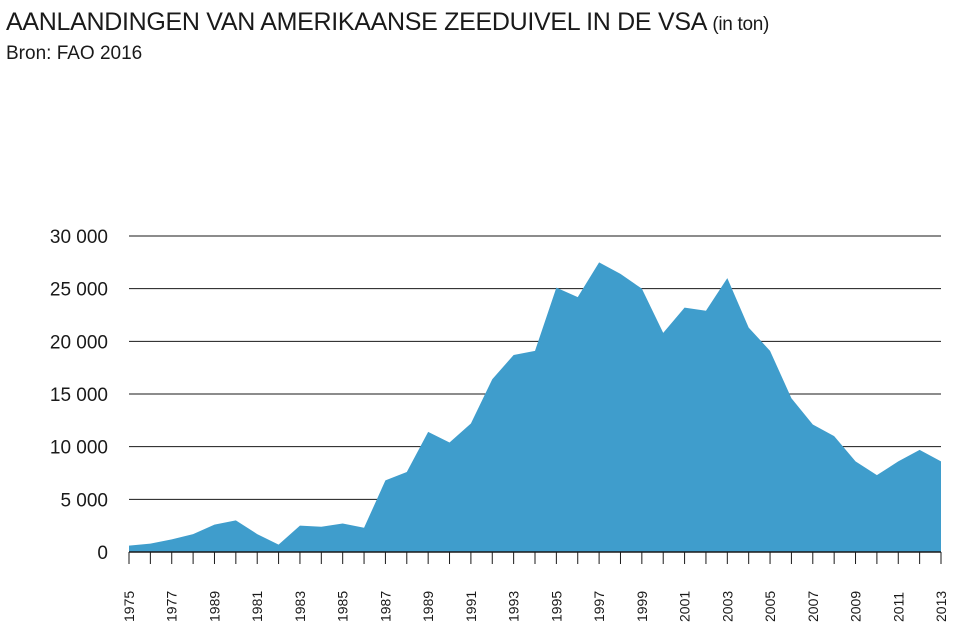 Image resolution: width=962 pixels, height=634 pixels. I want to click on x-axis, so click(535, 557).